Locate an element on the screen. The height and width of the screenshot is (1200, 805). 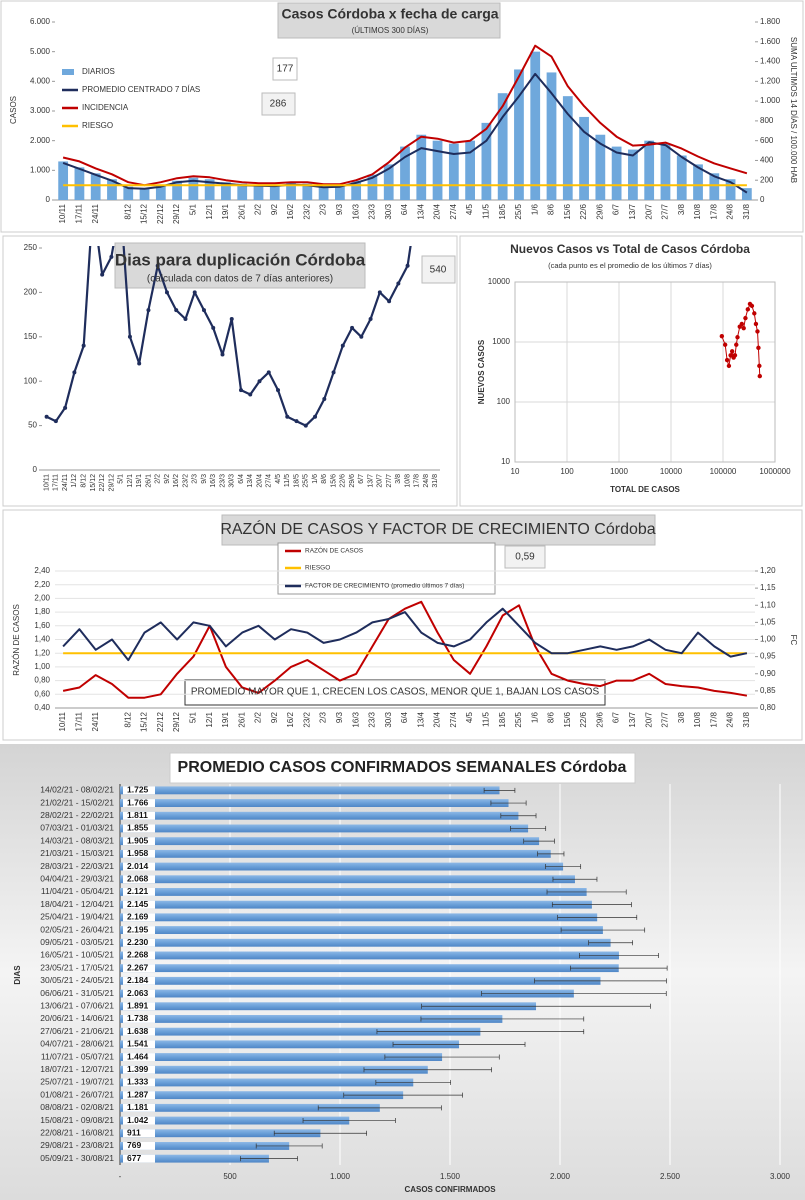
x-tick-label: 6/7 is located at coordinates (616, 209).